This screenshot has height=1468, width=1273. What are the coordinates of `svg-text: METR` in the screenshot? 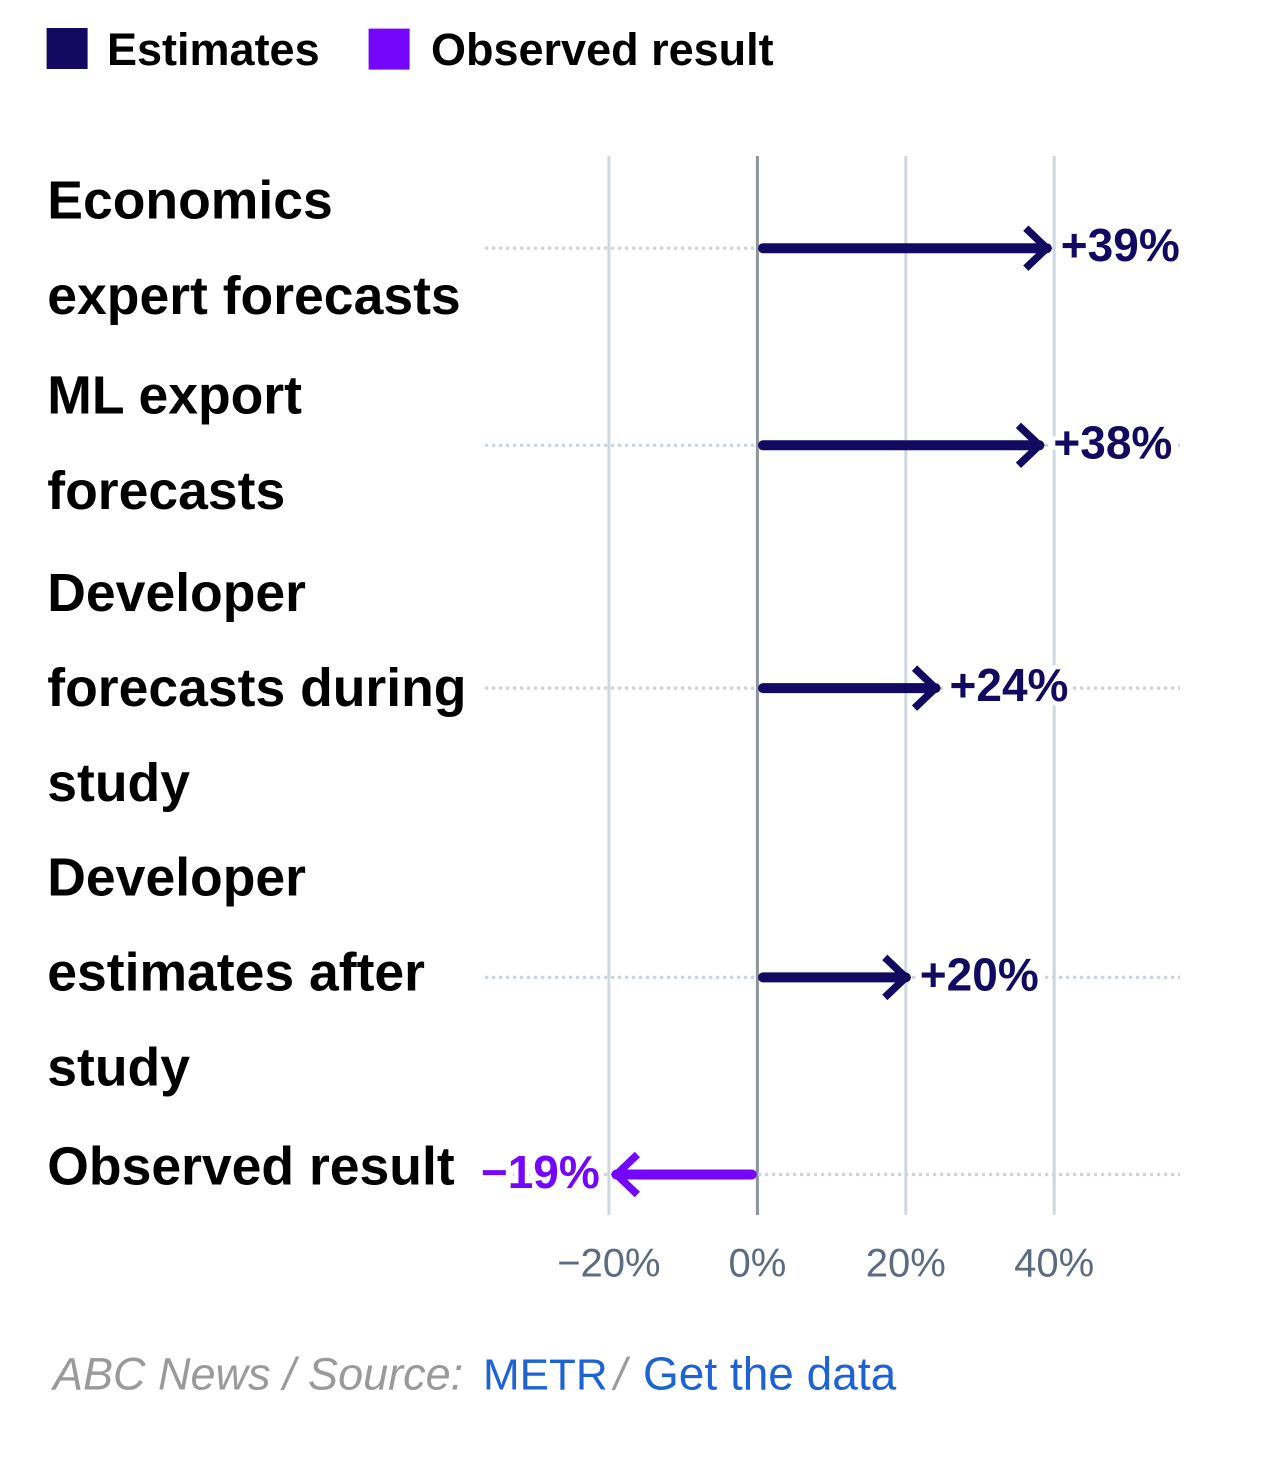 It's located at (545, 1375).